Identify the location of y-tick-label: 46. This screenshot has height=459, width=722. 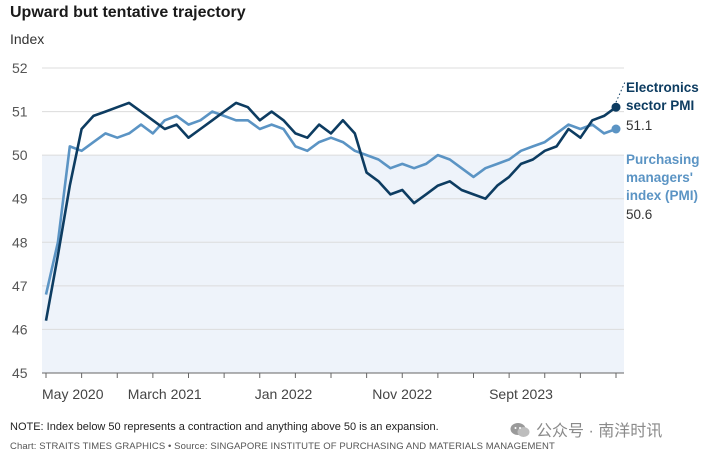
(20, 329).